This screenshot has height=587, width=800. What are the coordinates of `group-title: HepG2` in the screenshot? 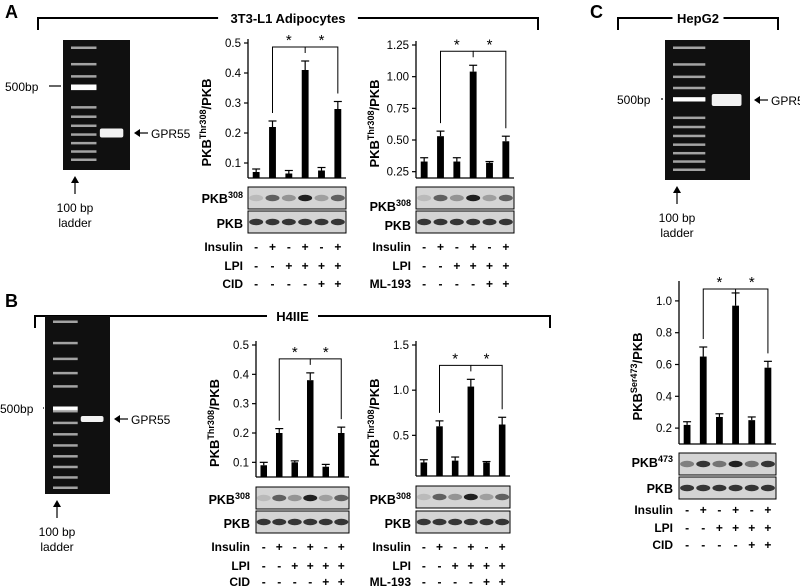 It's located at (698, 18).